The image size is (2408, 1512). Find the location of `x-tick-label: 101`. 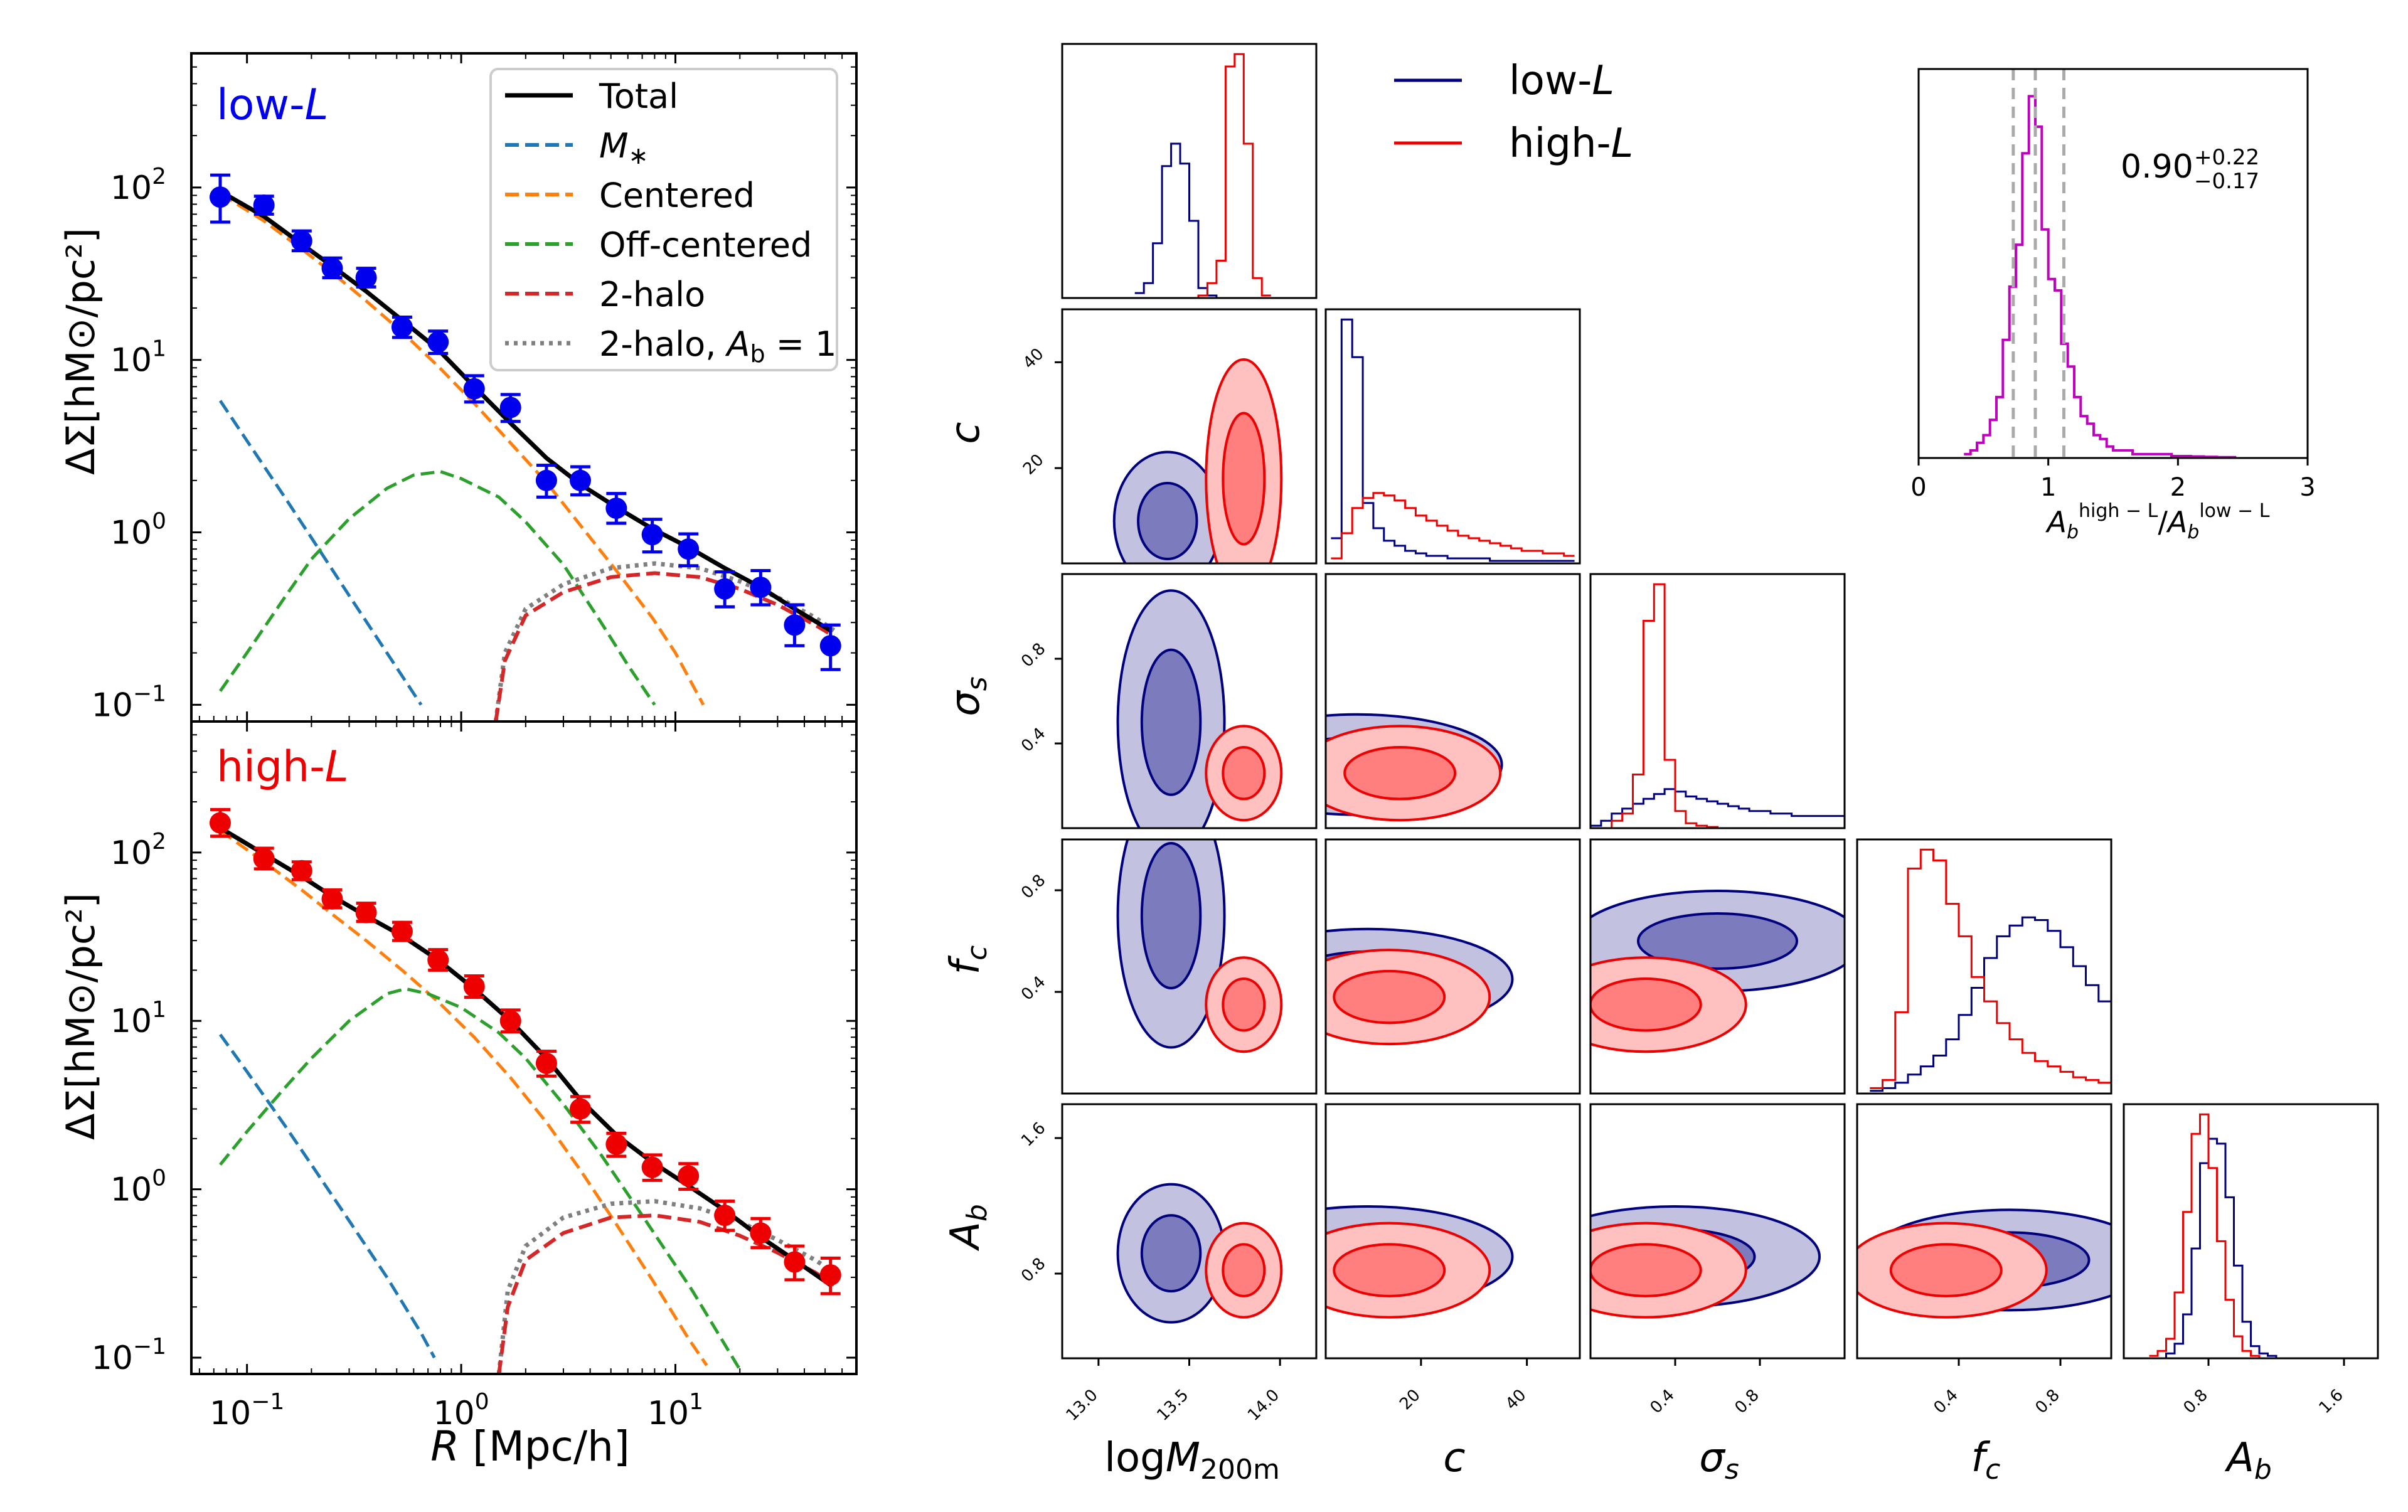

x-tick-label: 101 is located at coordinates (675, 1410).